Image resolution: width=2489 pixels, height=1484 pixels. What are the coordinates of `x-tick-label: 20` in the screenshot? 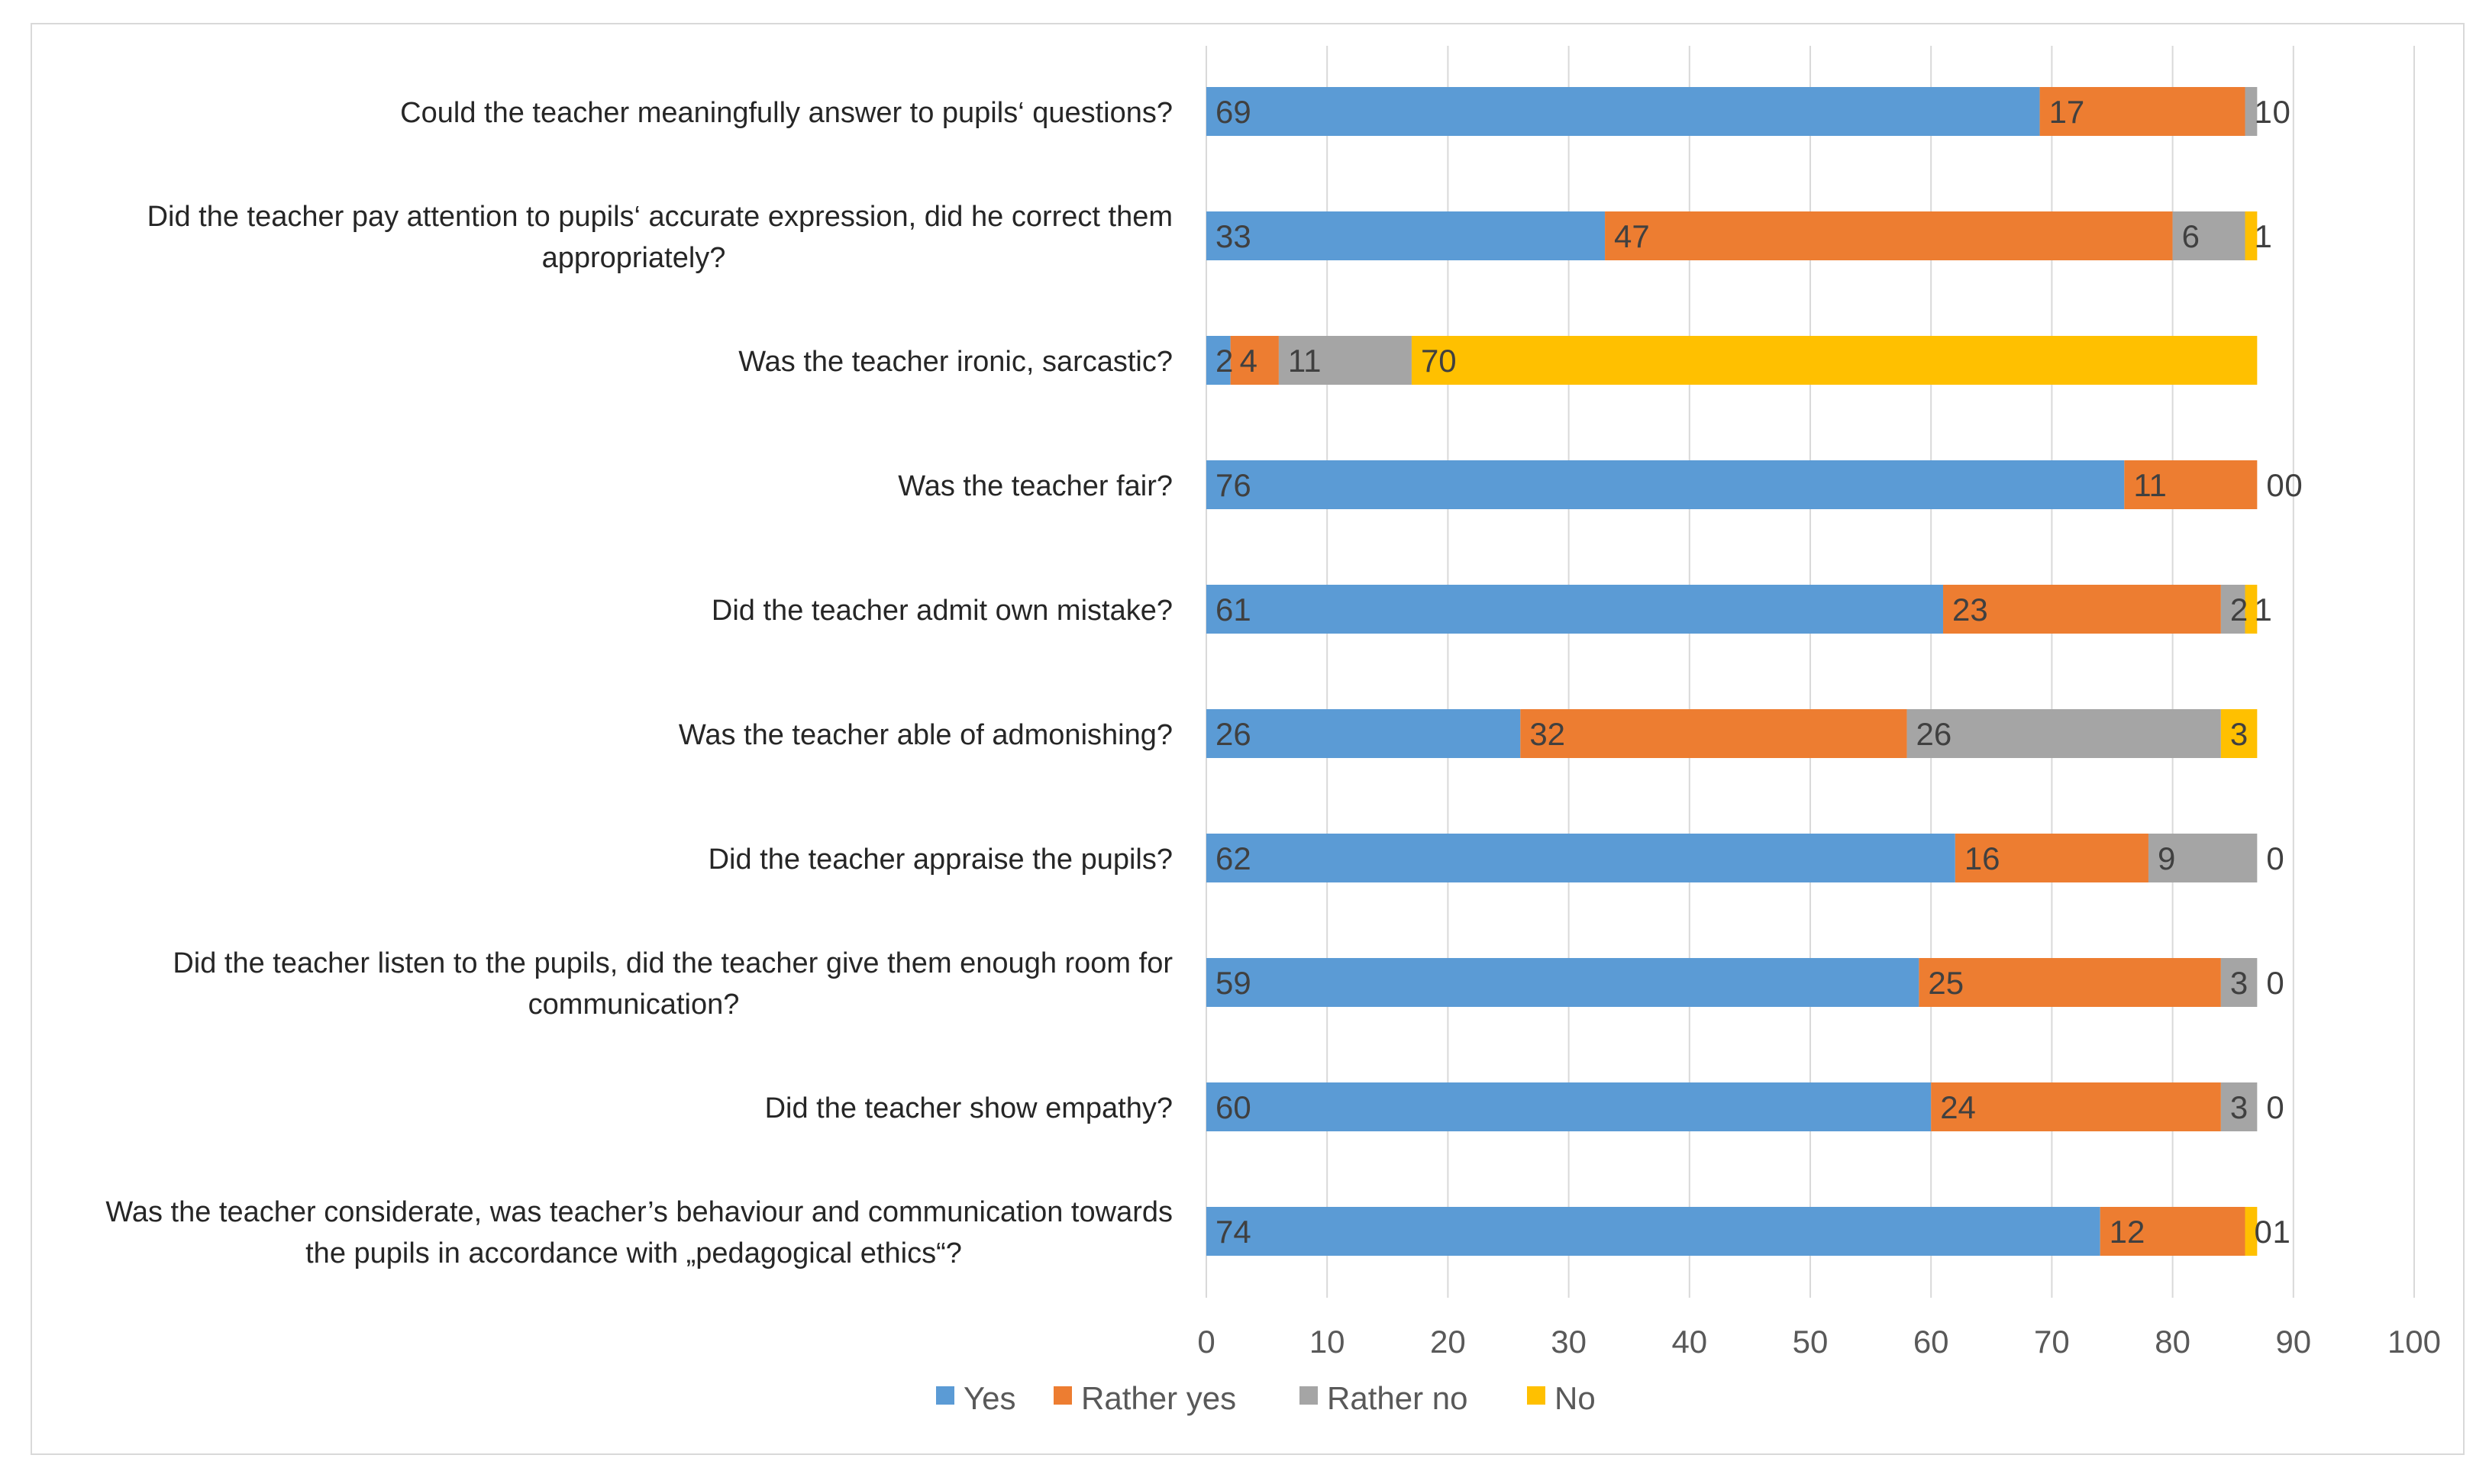 It's located at (1448, 1342).